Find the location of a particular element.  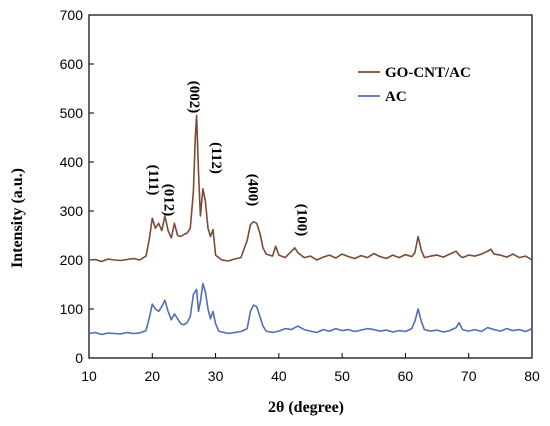

series-line-ac is located at coordinates (310, 309).